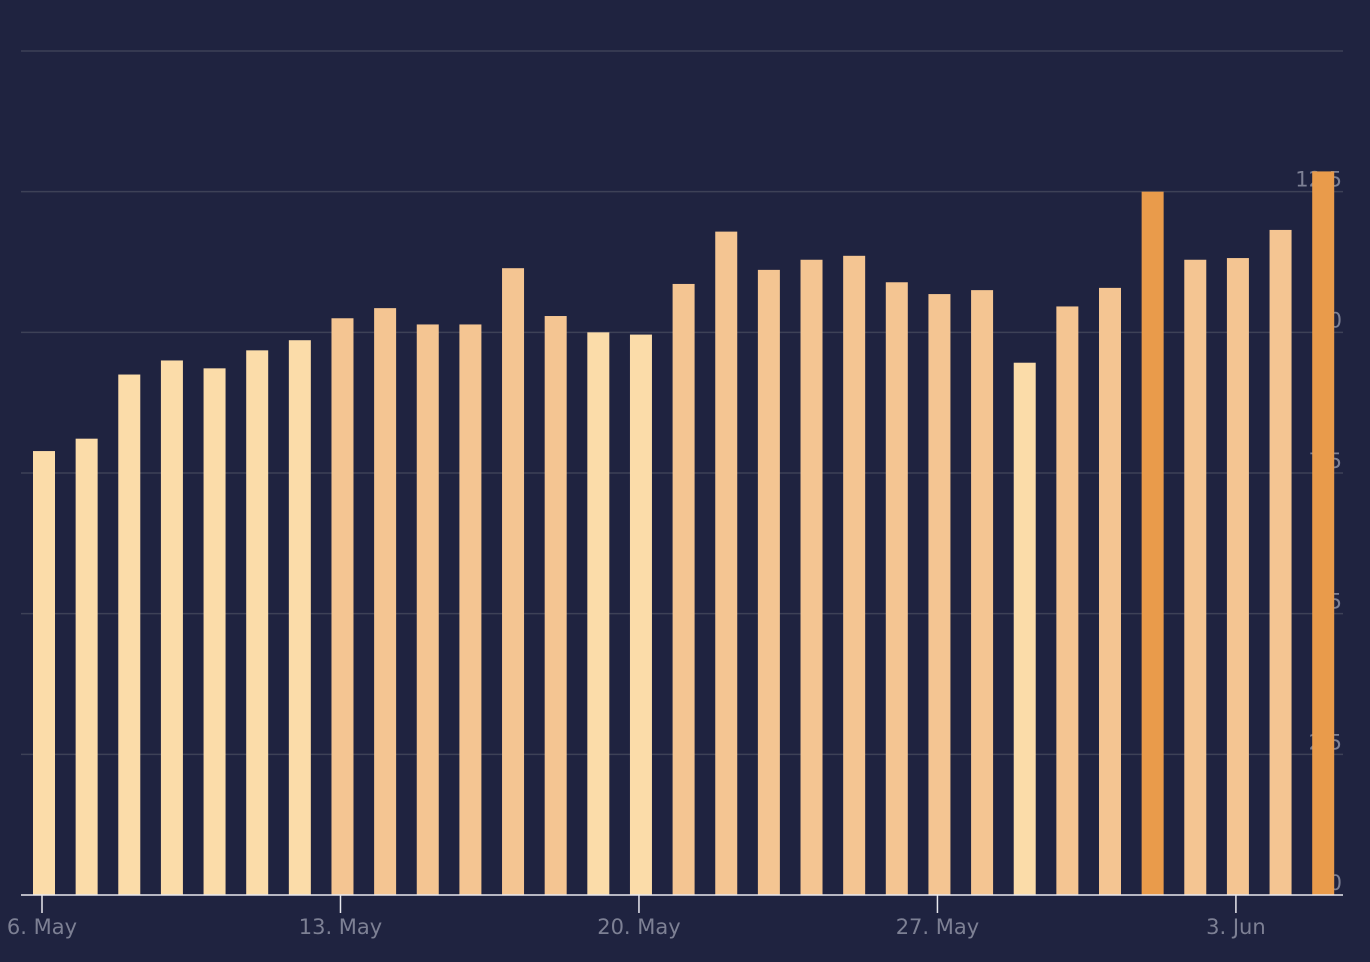 Image resolution: width=1370 pixels, height=962 pixels. What do you see at coordinates (1236, 927) in the screenshot?
I see `x-tick-label: 3. Jun` at bounding box center [1236, 927].